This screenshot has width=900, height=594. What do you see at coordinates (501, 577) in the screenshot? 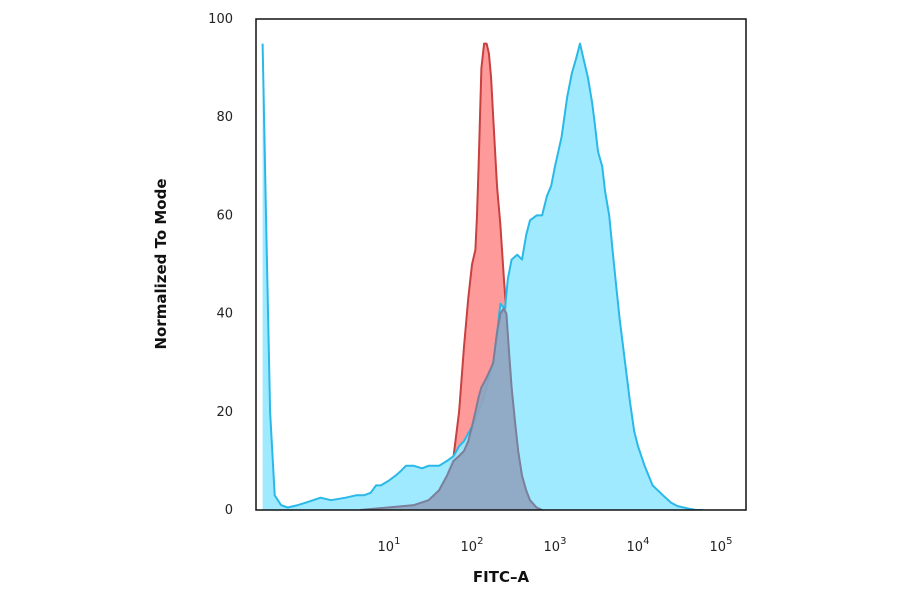
I see `x-axis-title: FITC–A` at bounding box center [501, 577].